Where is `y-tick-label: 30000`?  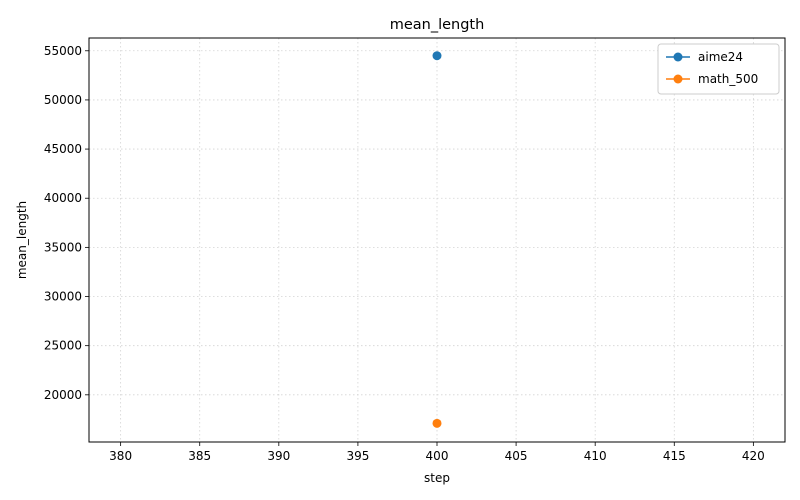
y-tick-label: 30000 is located at coordinates (63, 297).